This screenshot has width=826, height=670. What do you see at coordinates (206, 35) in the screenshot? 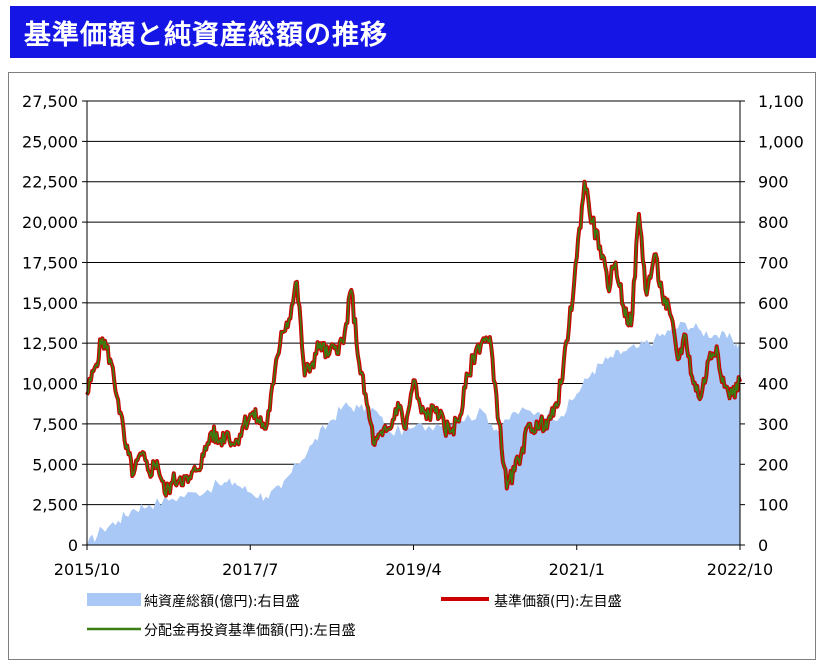
I see `page-title: 基準価額と純資産総額の推移` at bounding box center [206, 35].